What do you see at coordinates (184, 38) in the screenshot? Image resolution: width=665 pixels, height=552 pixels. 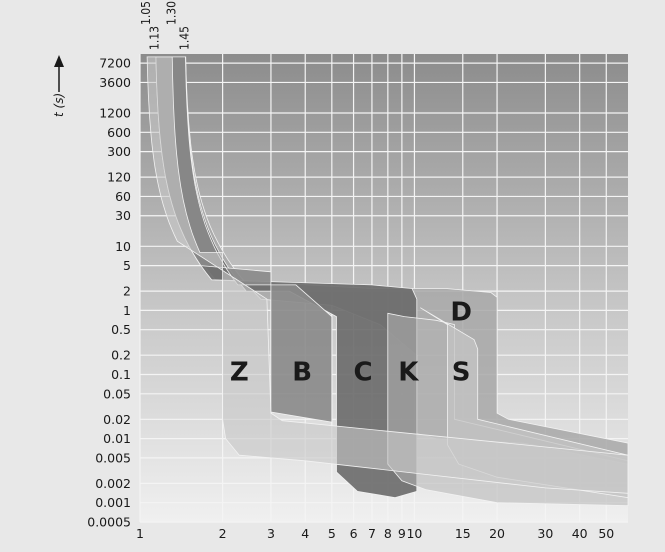 I see `thermal-multiplier-label: 1.45` at bounding box center [184, 38].